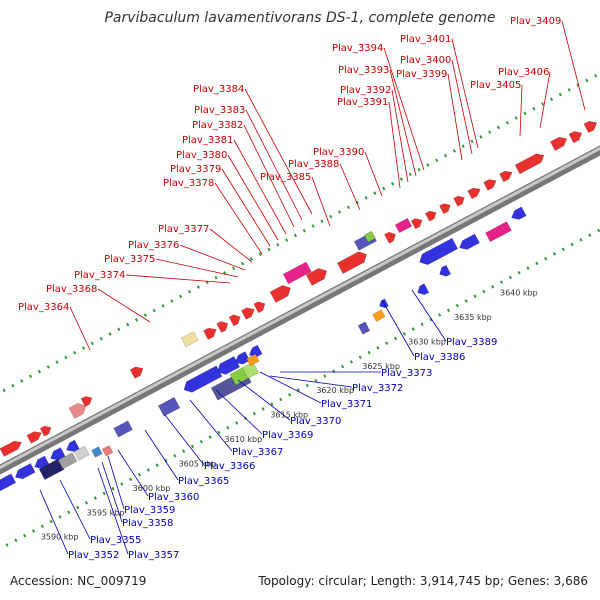 This screenshot has height=600, width=600. I want to click on scale-label: 3605 kbp, so click(198, 463).